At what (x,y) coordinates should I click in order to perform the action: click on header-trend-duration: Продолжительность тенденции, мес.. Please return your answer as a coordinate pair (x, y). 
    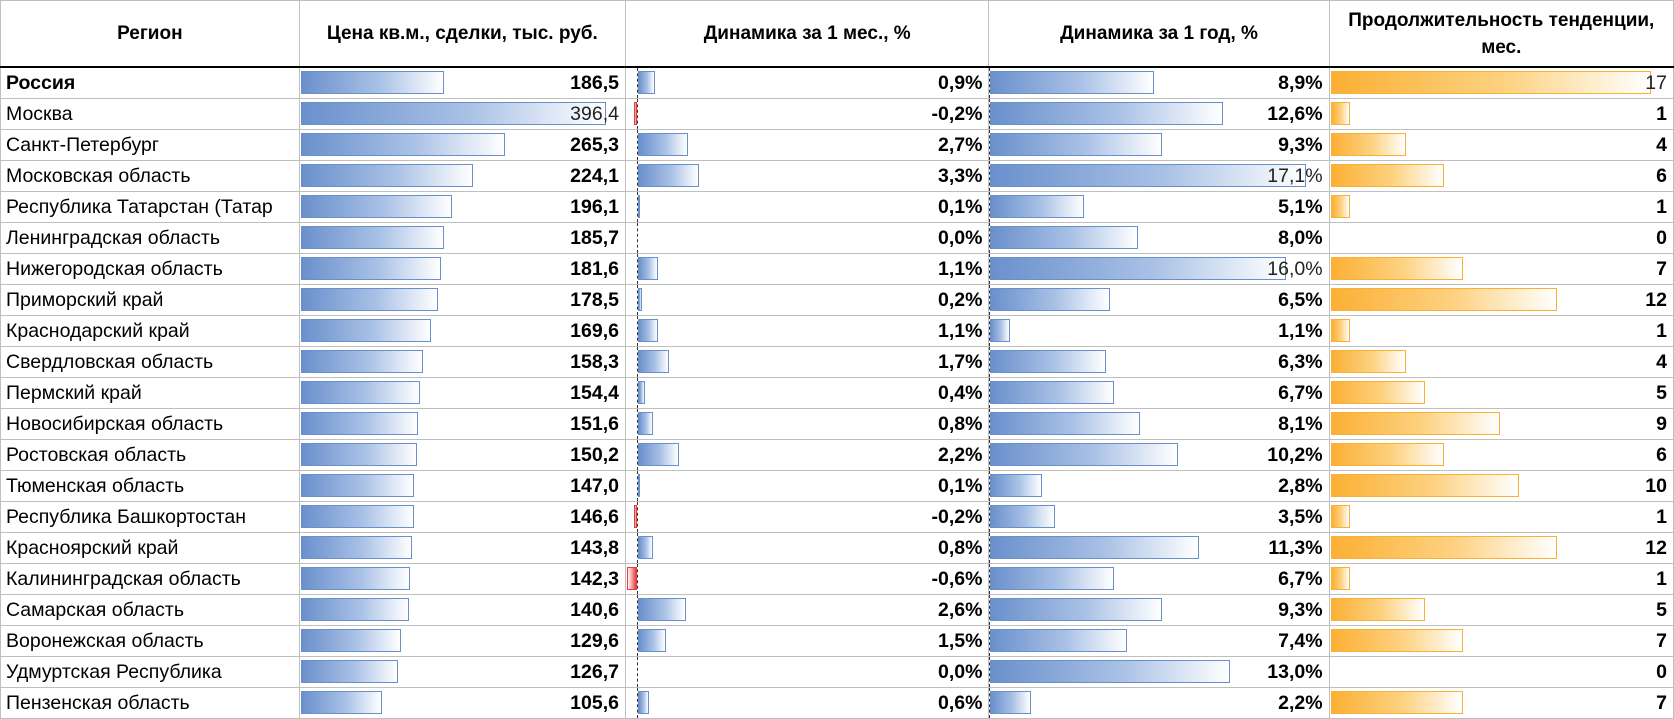
    Looking at the image, I should click on (1501, 34).